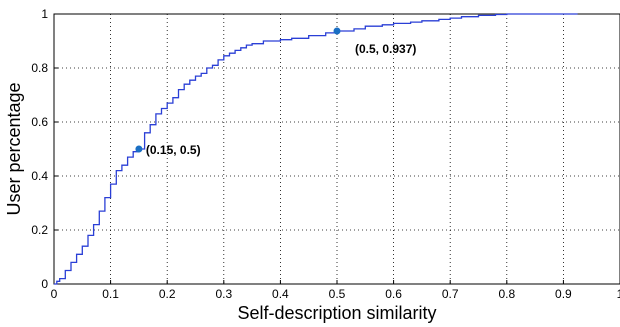 This screenshot has height=327, width=620. Describe the element at coordinates (44, 14) in the screenshot. I see `y-tick-label: 1` at that location.